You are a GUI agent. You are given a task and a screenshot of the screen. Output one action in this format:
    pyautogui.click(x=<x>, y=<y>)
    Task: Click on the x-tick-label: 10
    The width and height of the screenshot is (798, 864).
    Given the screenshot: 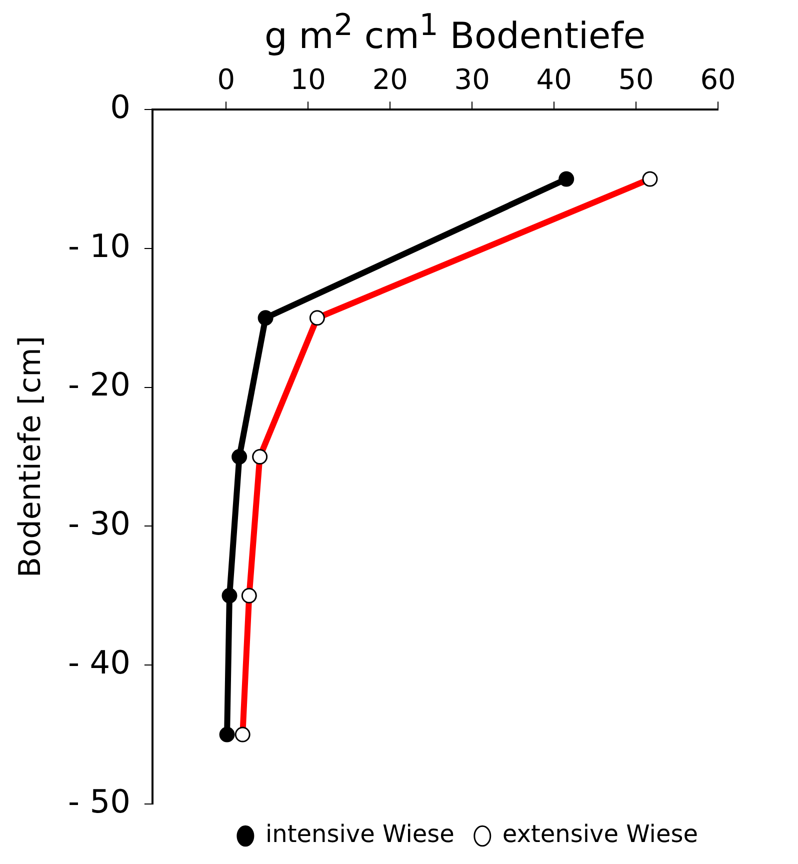 What is the action you would take?
    pyautogui.click(x=308, y=79)
    